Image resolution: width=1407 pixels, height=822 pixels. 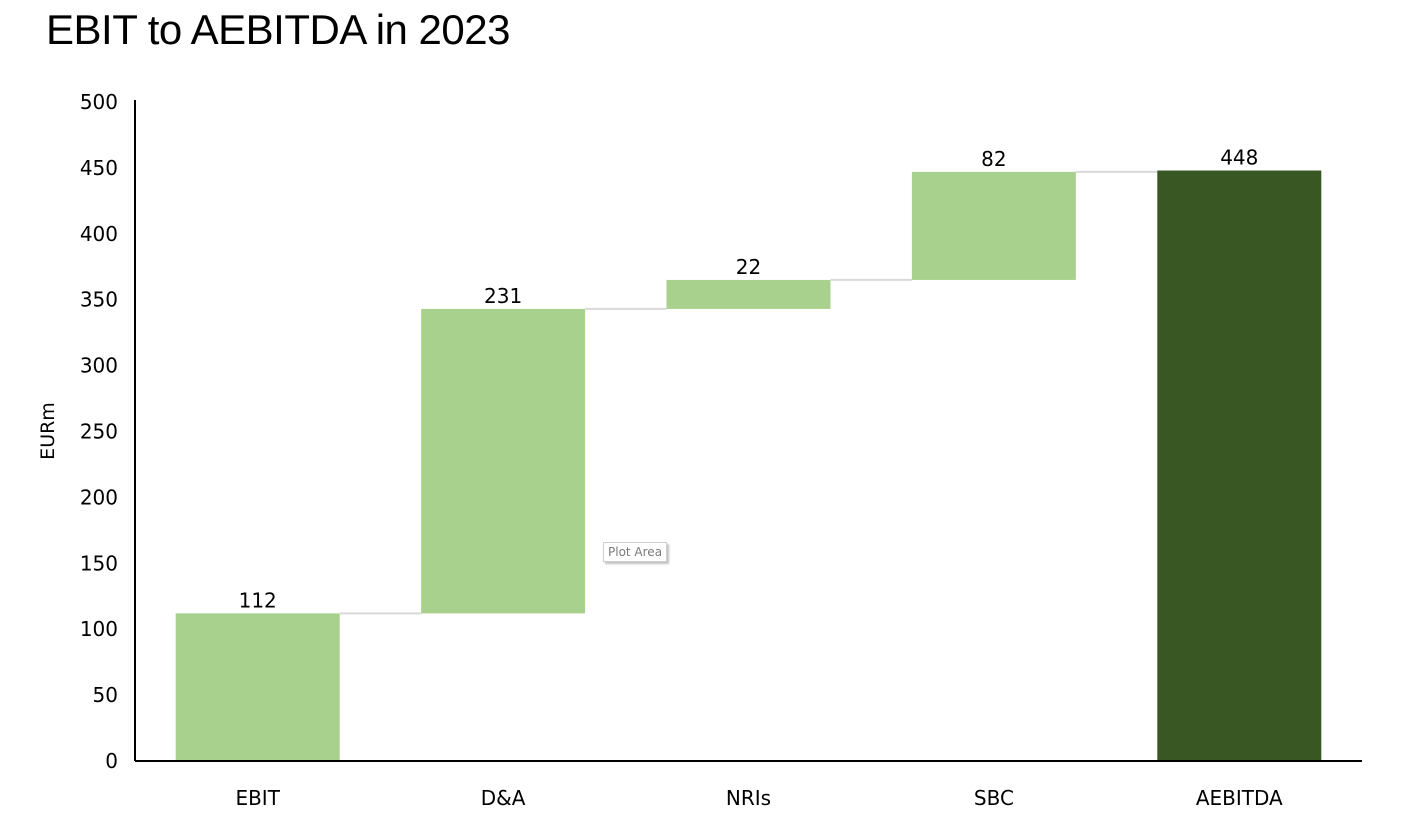 What do you see at coordinates (993, 225) in the screenshot?
I see `bar-sbc` at bounding box center [993, 225].